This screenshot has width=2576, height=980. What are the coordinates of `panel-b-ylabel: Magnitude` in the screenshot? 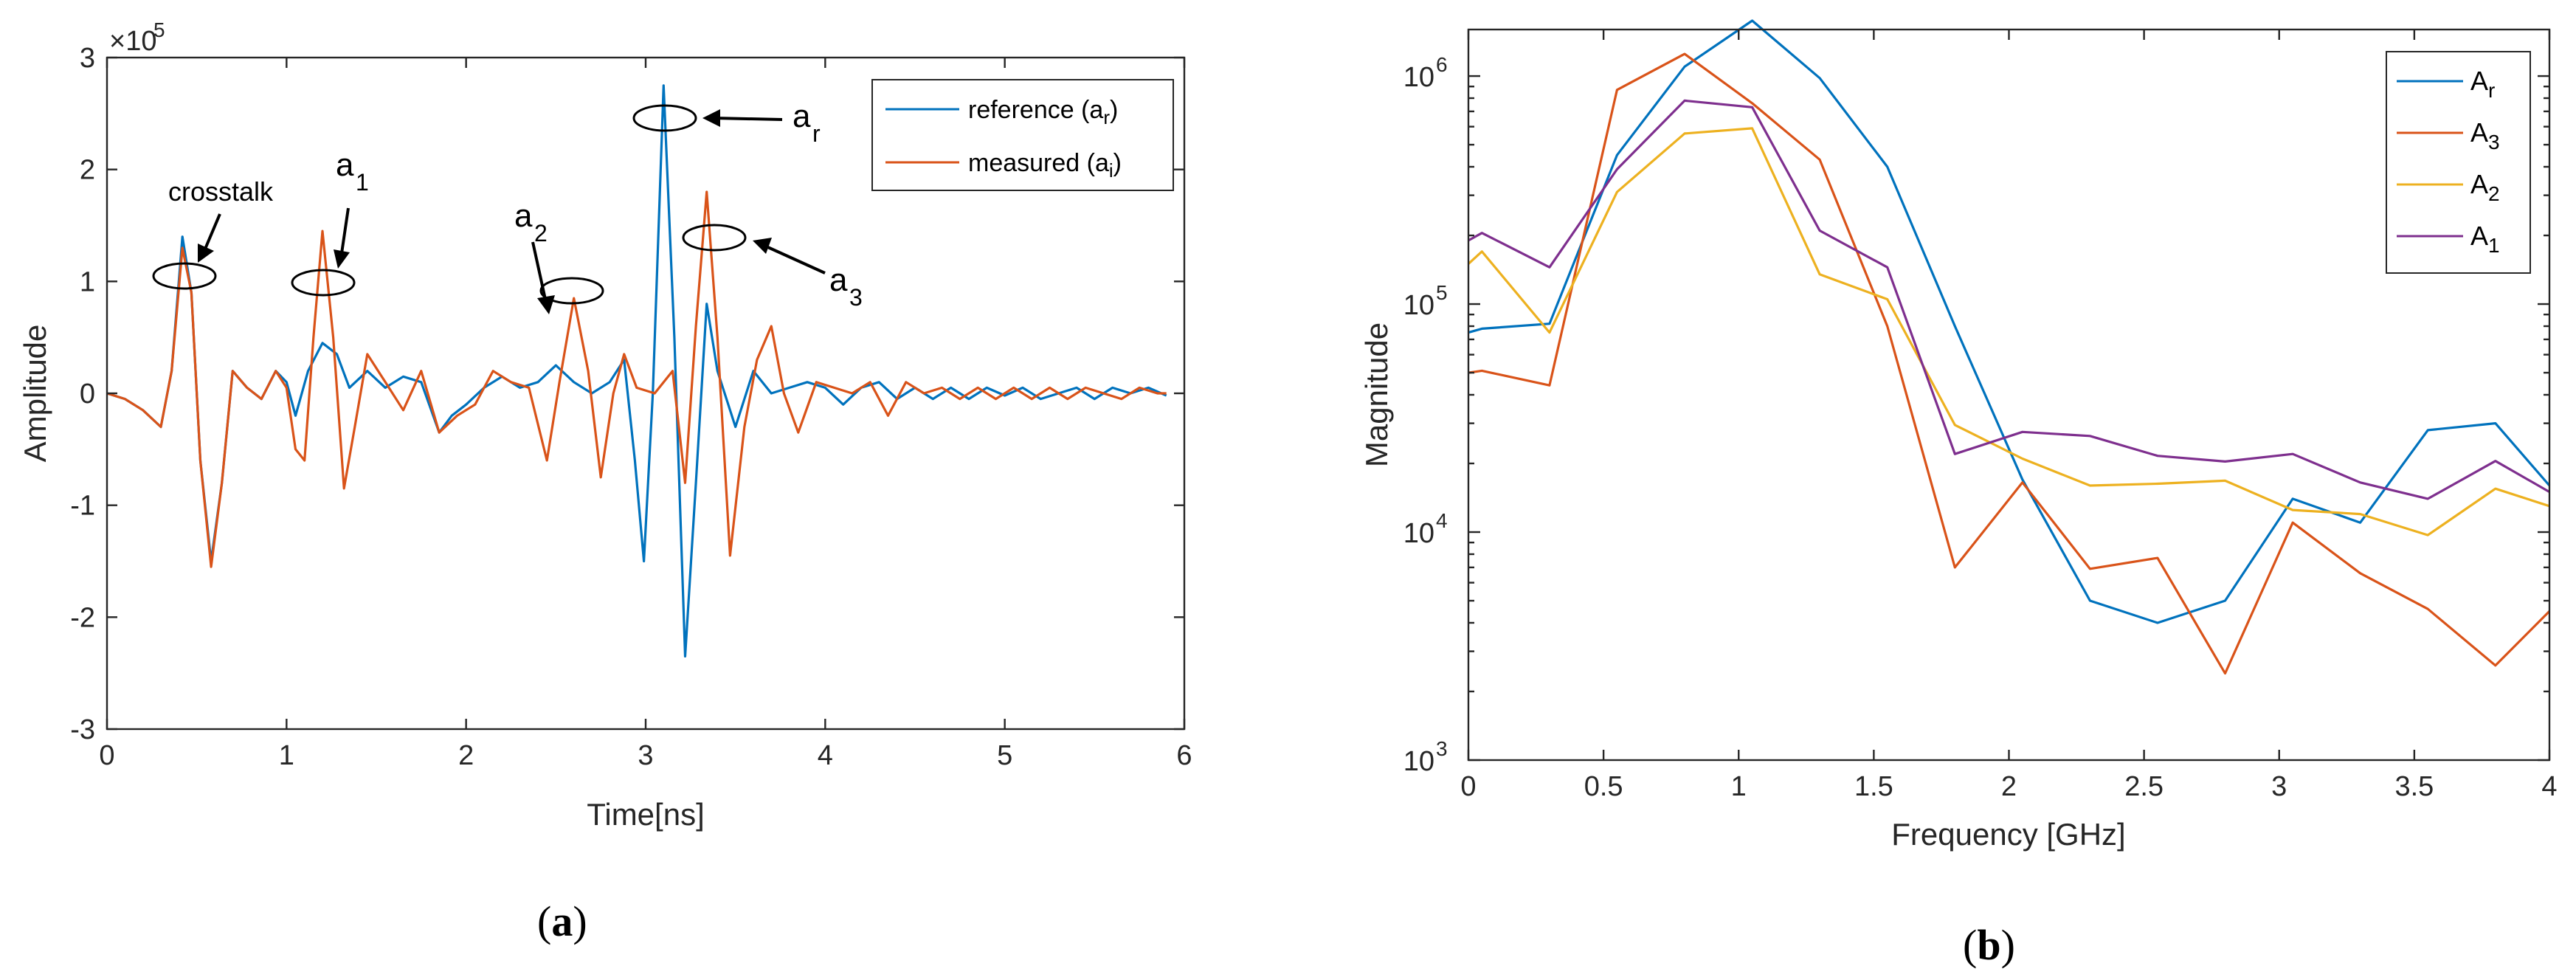 It's located at (1376, 395).